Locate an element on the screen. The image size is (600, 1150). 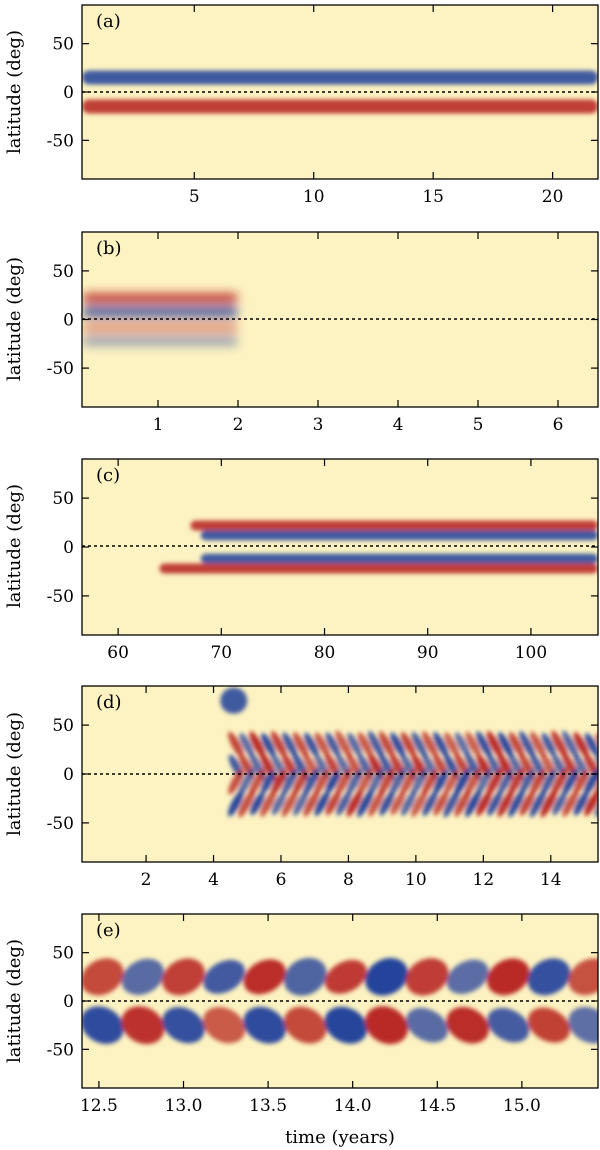
x-tick-label: 100 is located at coordinates (531, 653).